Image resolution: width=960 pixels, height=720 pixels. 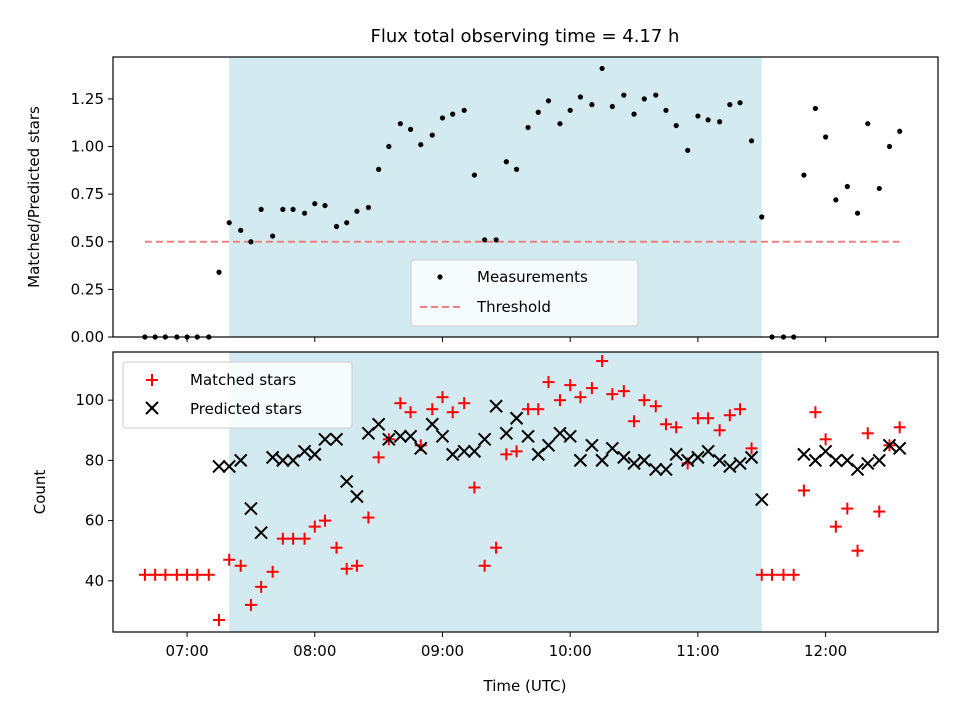 I want to click on ratio-y-axis-label: Matched/Predicted stars, so click(x=34, y=197).